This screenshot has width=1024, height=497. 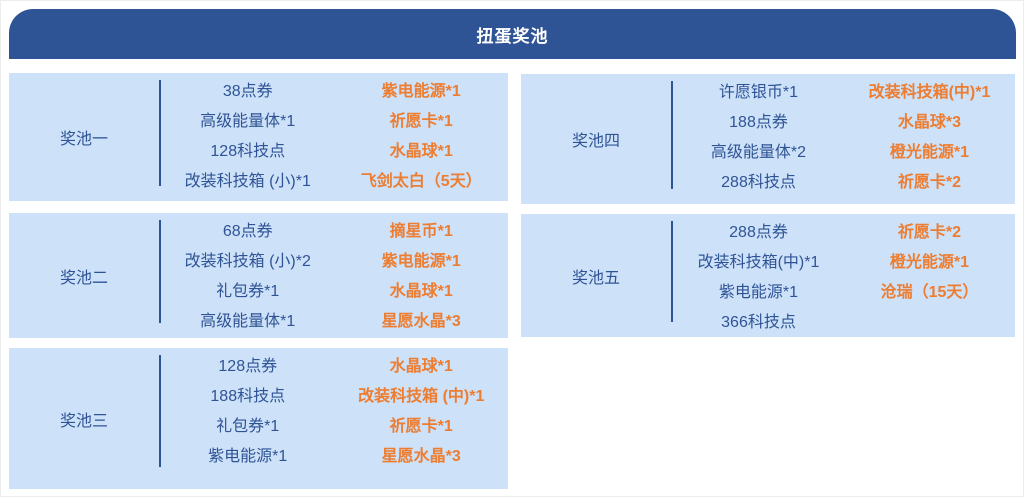 I want to click on pool-5-name: 奖池五, so click(x=595, y=278).